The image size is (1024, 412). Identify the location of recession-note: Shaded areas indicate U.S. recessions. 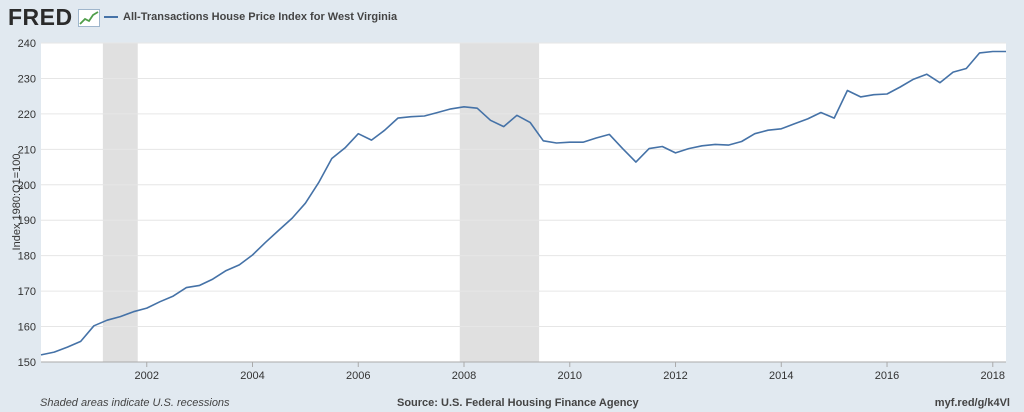
(135, 403).